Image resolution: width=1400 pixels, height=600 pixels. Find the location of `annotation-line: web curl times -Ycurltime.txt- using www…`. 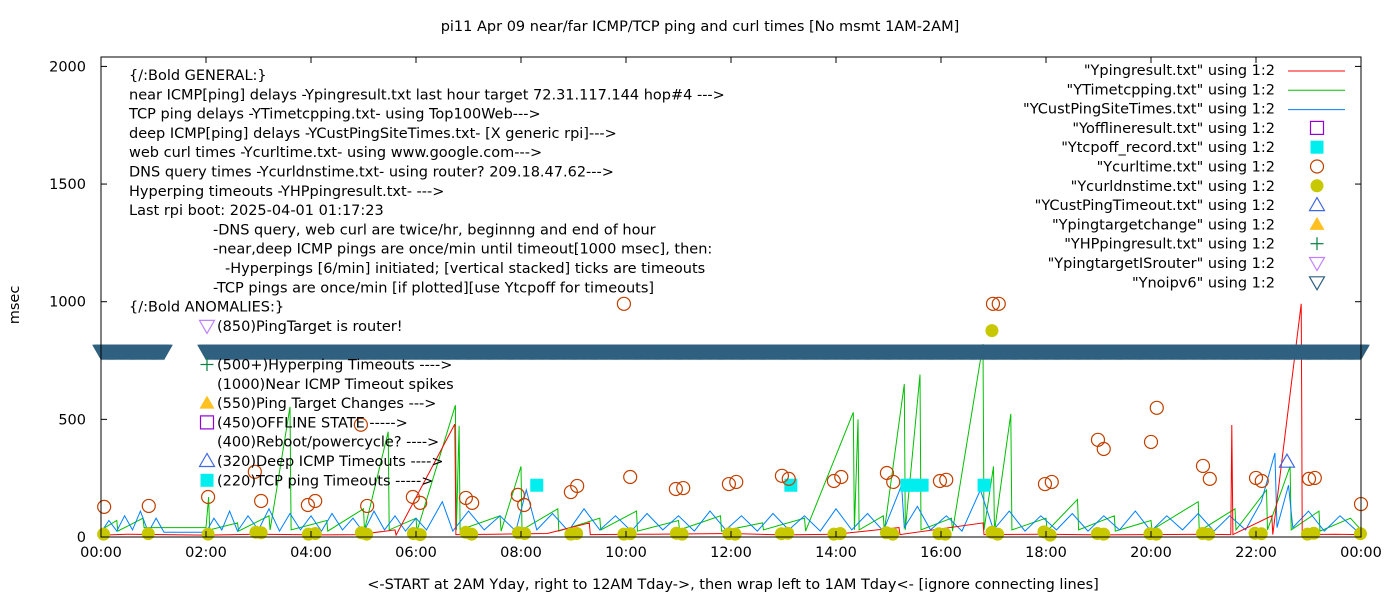

annotation-line: web curl times -Ycurltime.txt- using www… is located at coordinates (335, 153).